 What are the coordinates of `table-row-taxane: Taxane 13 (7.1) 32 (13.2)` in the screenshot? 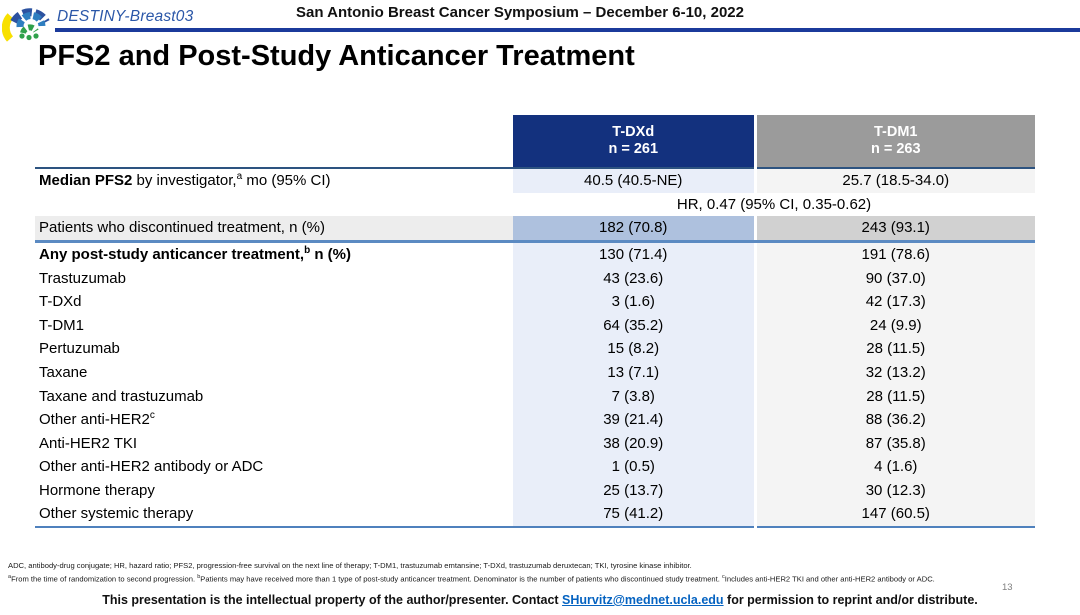 It's located at (535, 372).